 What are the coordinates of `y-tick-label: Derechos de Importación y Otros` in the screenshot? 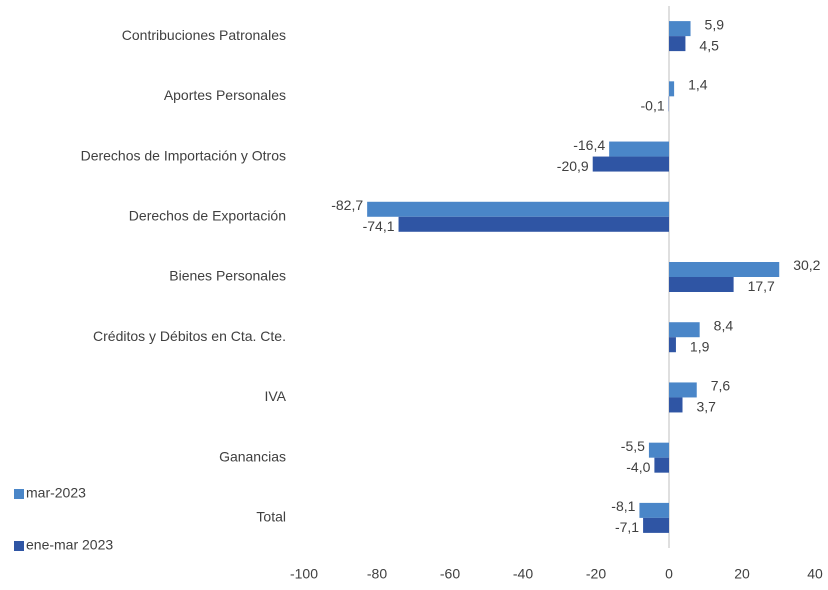 It's located at (183, 155).